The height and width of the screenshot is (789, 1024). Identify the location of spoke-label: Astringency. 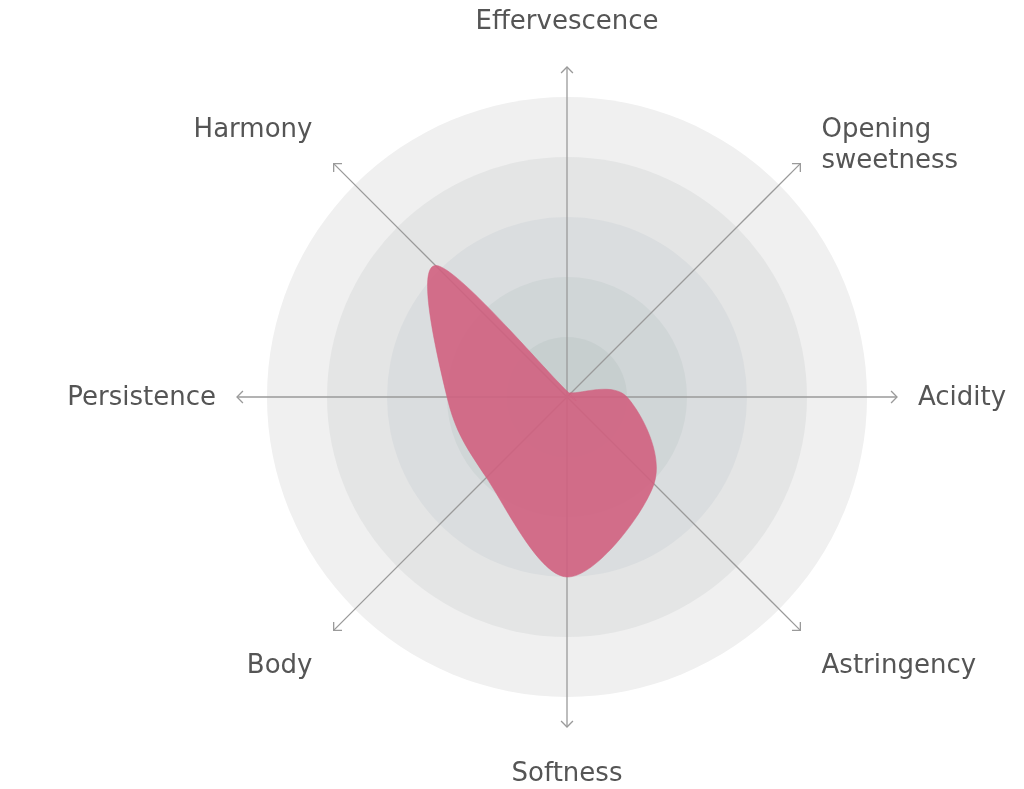
(899, 663).